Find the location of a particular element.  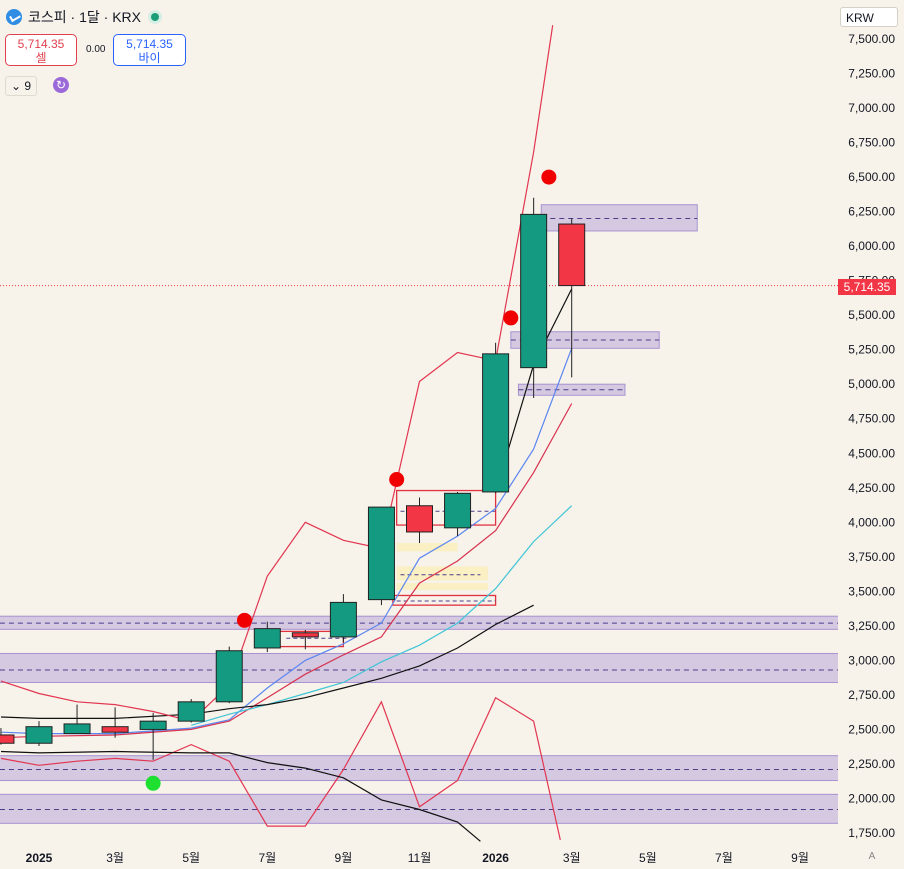

y-tick-label: 4,250.00 is located at coordinates (871, 488).